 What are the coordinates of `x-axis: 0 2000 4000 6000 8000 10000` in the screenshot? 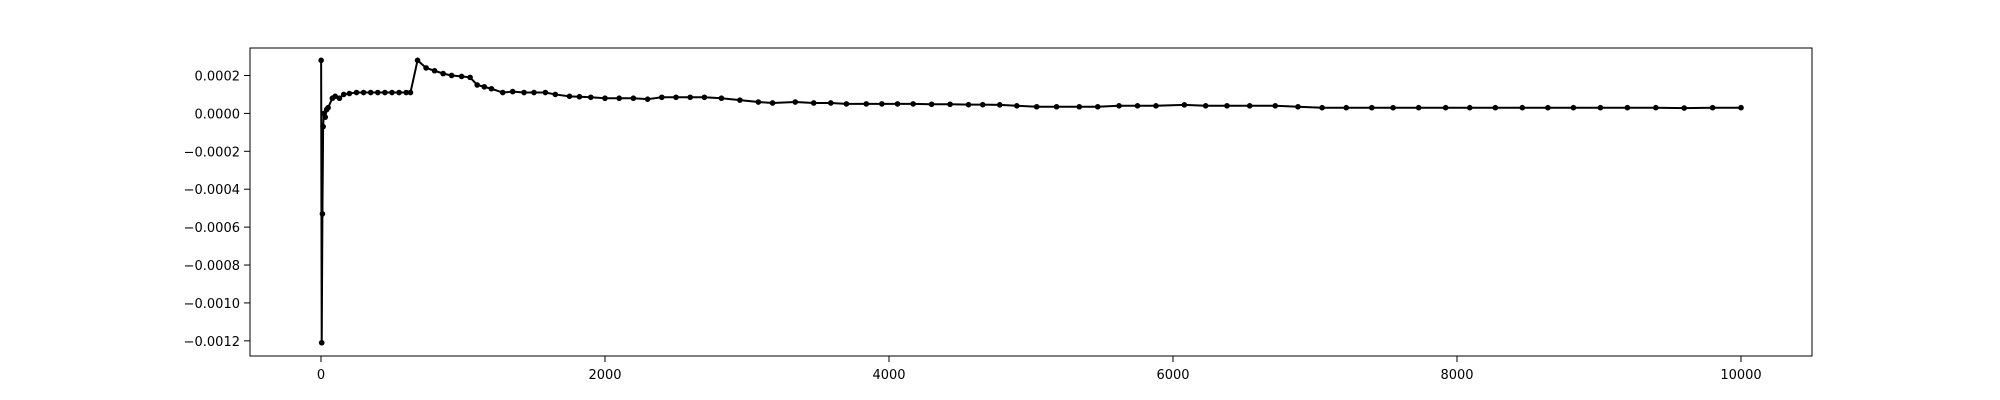 It's located at (1039, 369).